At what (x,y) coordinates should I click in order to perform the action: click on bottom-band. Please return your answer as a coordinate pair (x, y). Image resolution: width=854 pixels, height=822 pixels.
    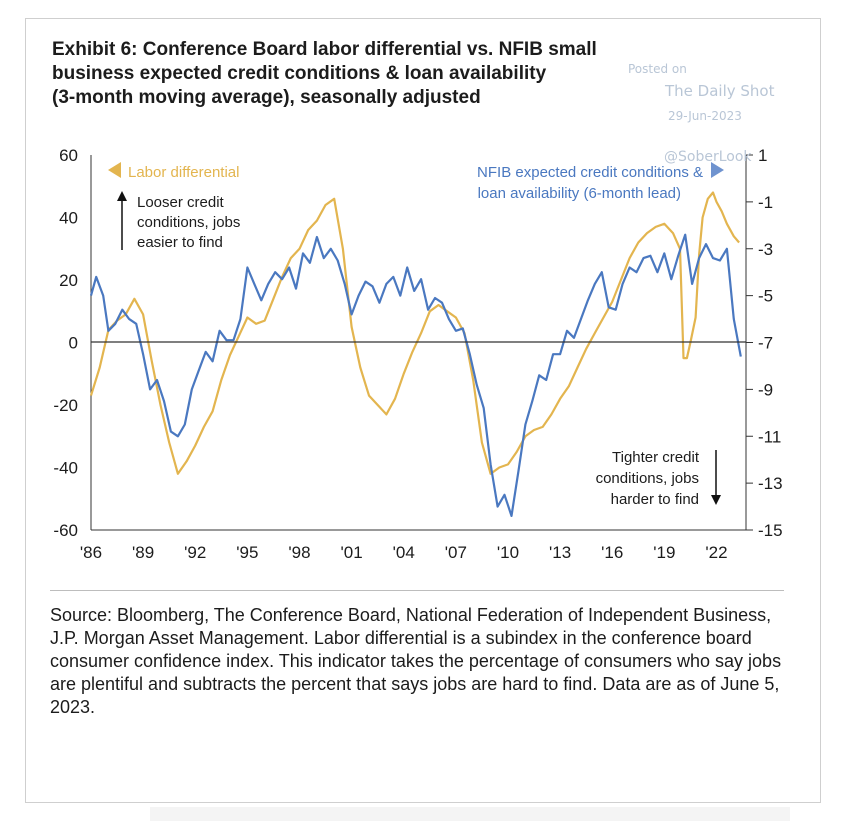
    Looking at the image, I should click on (470, 814).